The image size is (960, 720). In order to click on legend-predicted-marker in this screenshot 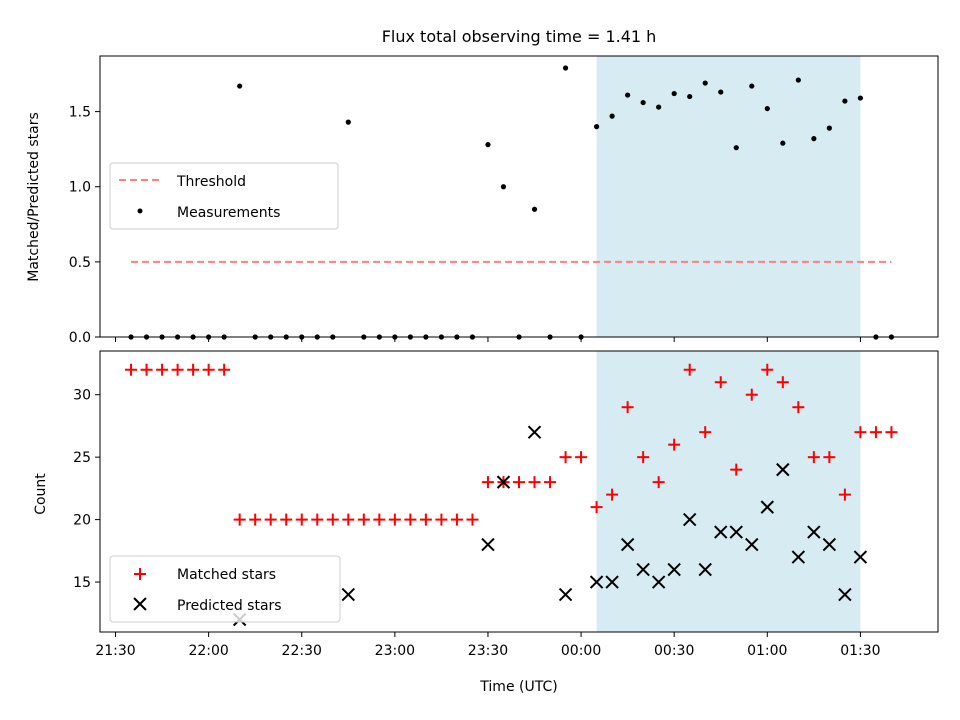, I will do `click(140, 604)`.